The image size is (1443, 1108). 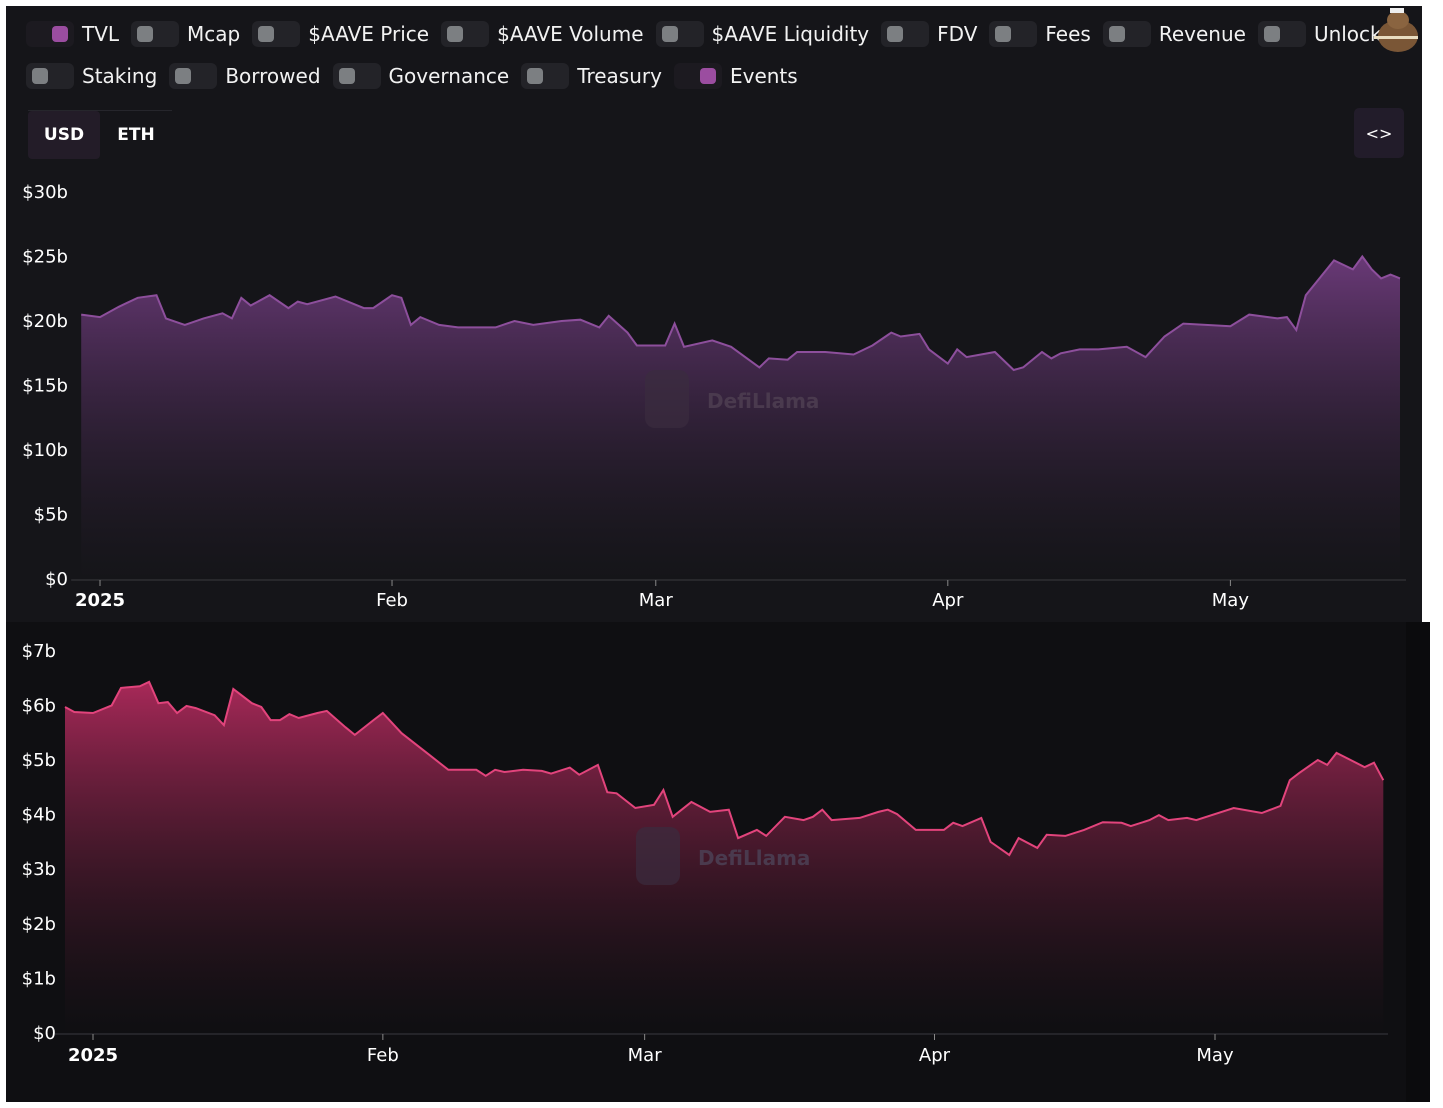 I want to click on legend-label: $AAVE Price, so click(x=369, y=34).